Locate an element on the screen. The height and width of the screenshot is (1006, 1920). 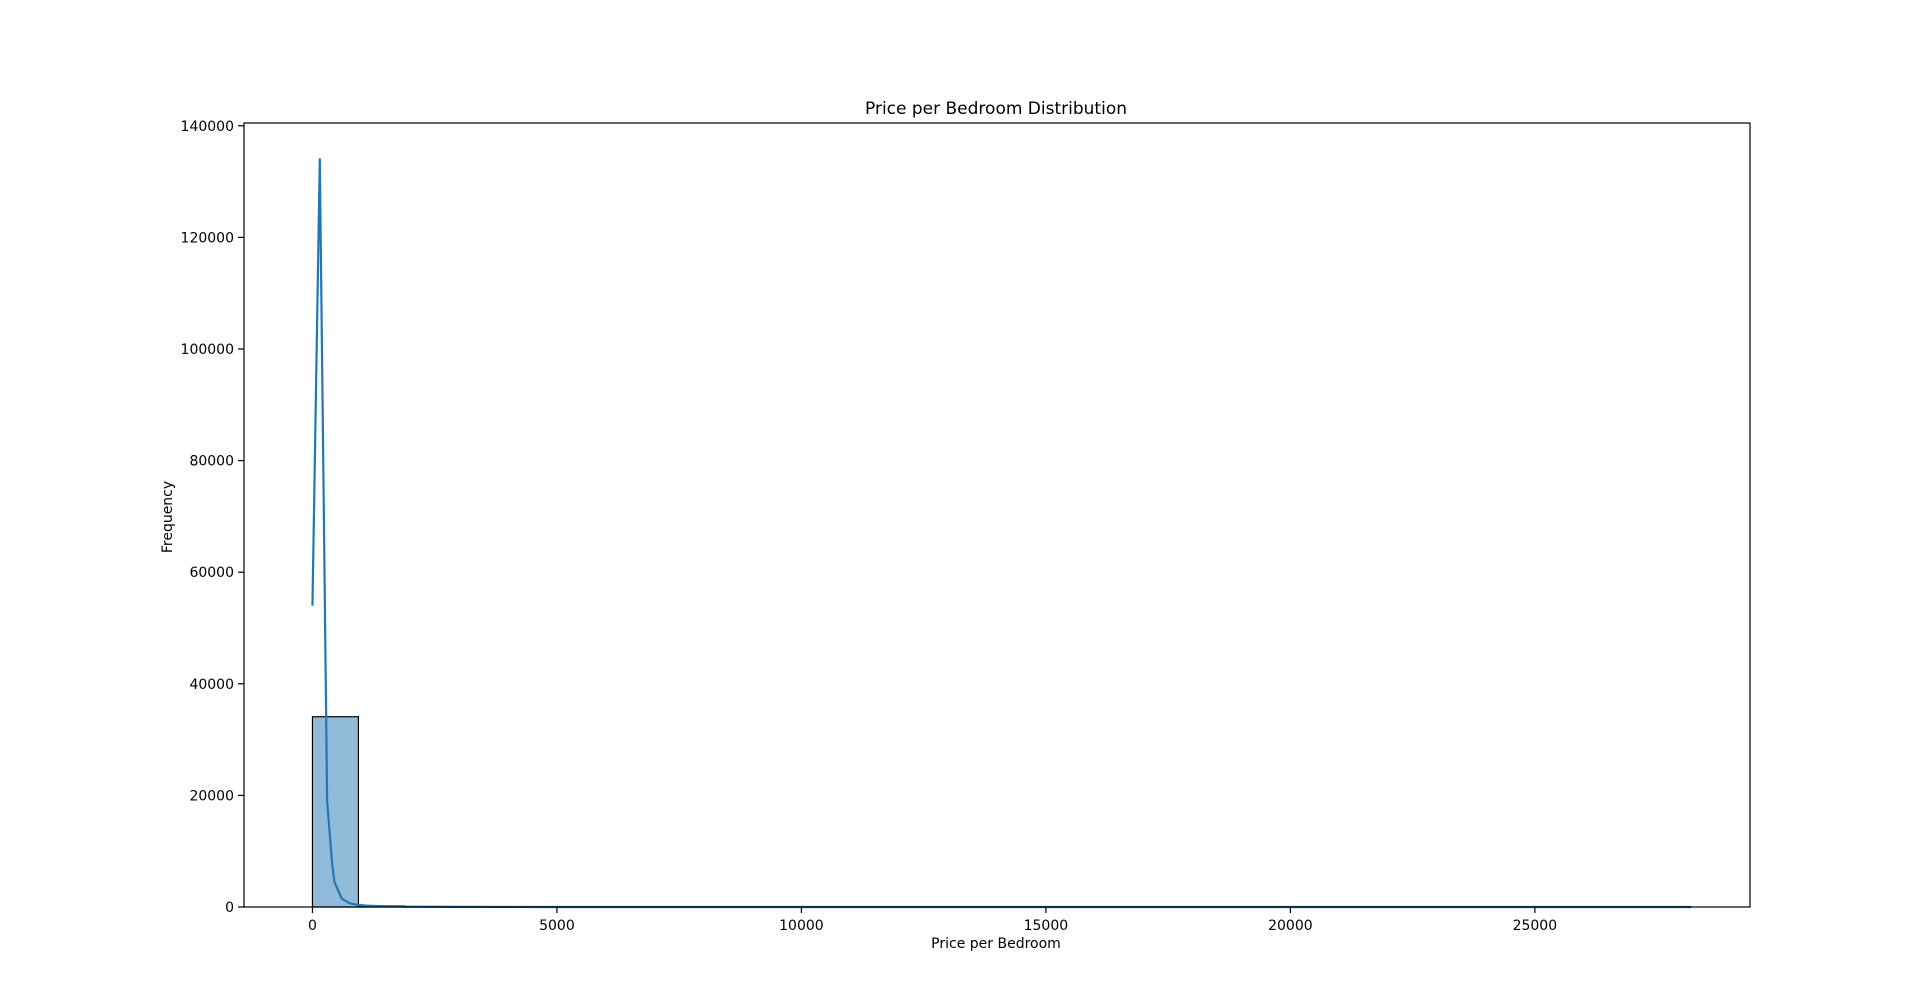
x-tick-label: 20000 is located at coordinates (1290, 926).